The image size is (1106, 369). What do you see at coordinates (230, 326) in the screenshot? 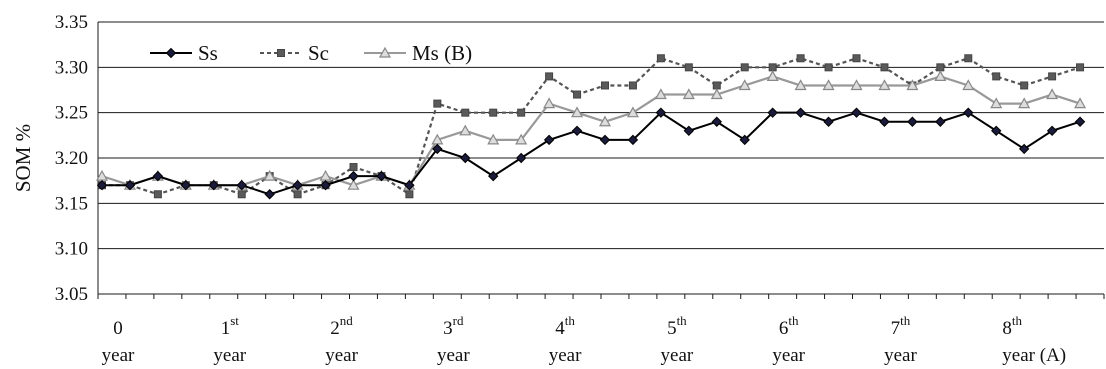
I see `x-tick-label: 1st` at bounding box center [230, 326].